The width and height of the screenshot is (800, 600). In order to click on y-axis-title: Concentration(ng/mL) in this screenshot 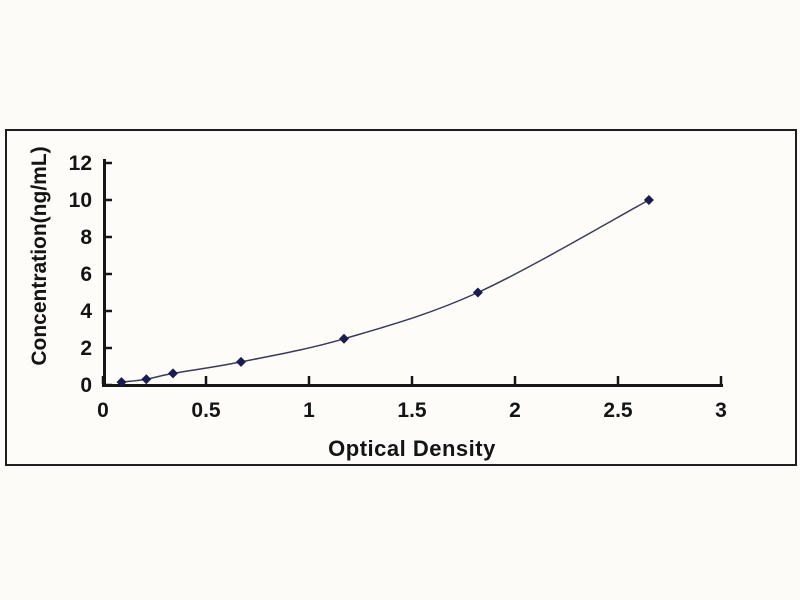, I will do `click(39, 256)`.